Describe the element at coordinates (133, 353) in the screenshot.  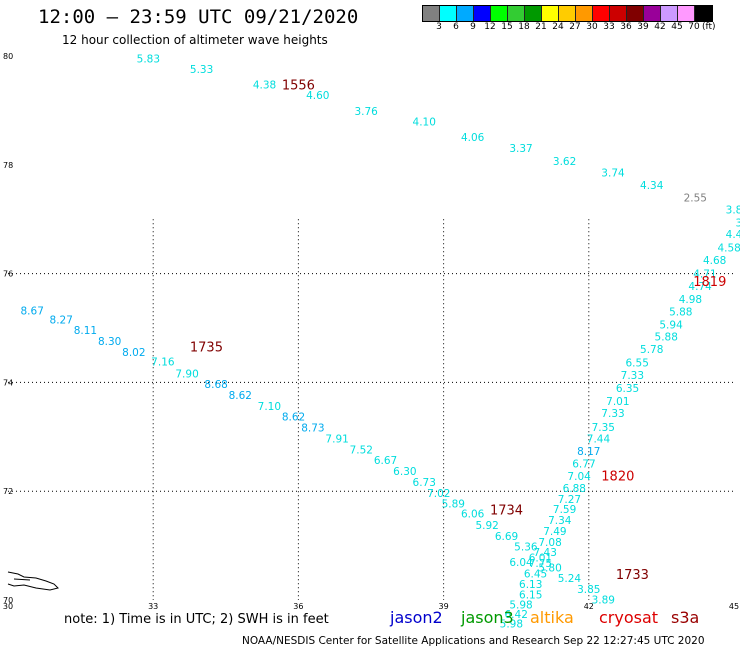
I see `wave-height-value: 8.02` at that location.